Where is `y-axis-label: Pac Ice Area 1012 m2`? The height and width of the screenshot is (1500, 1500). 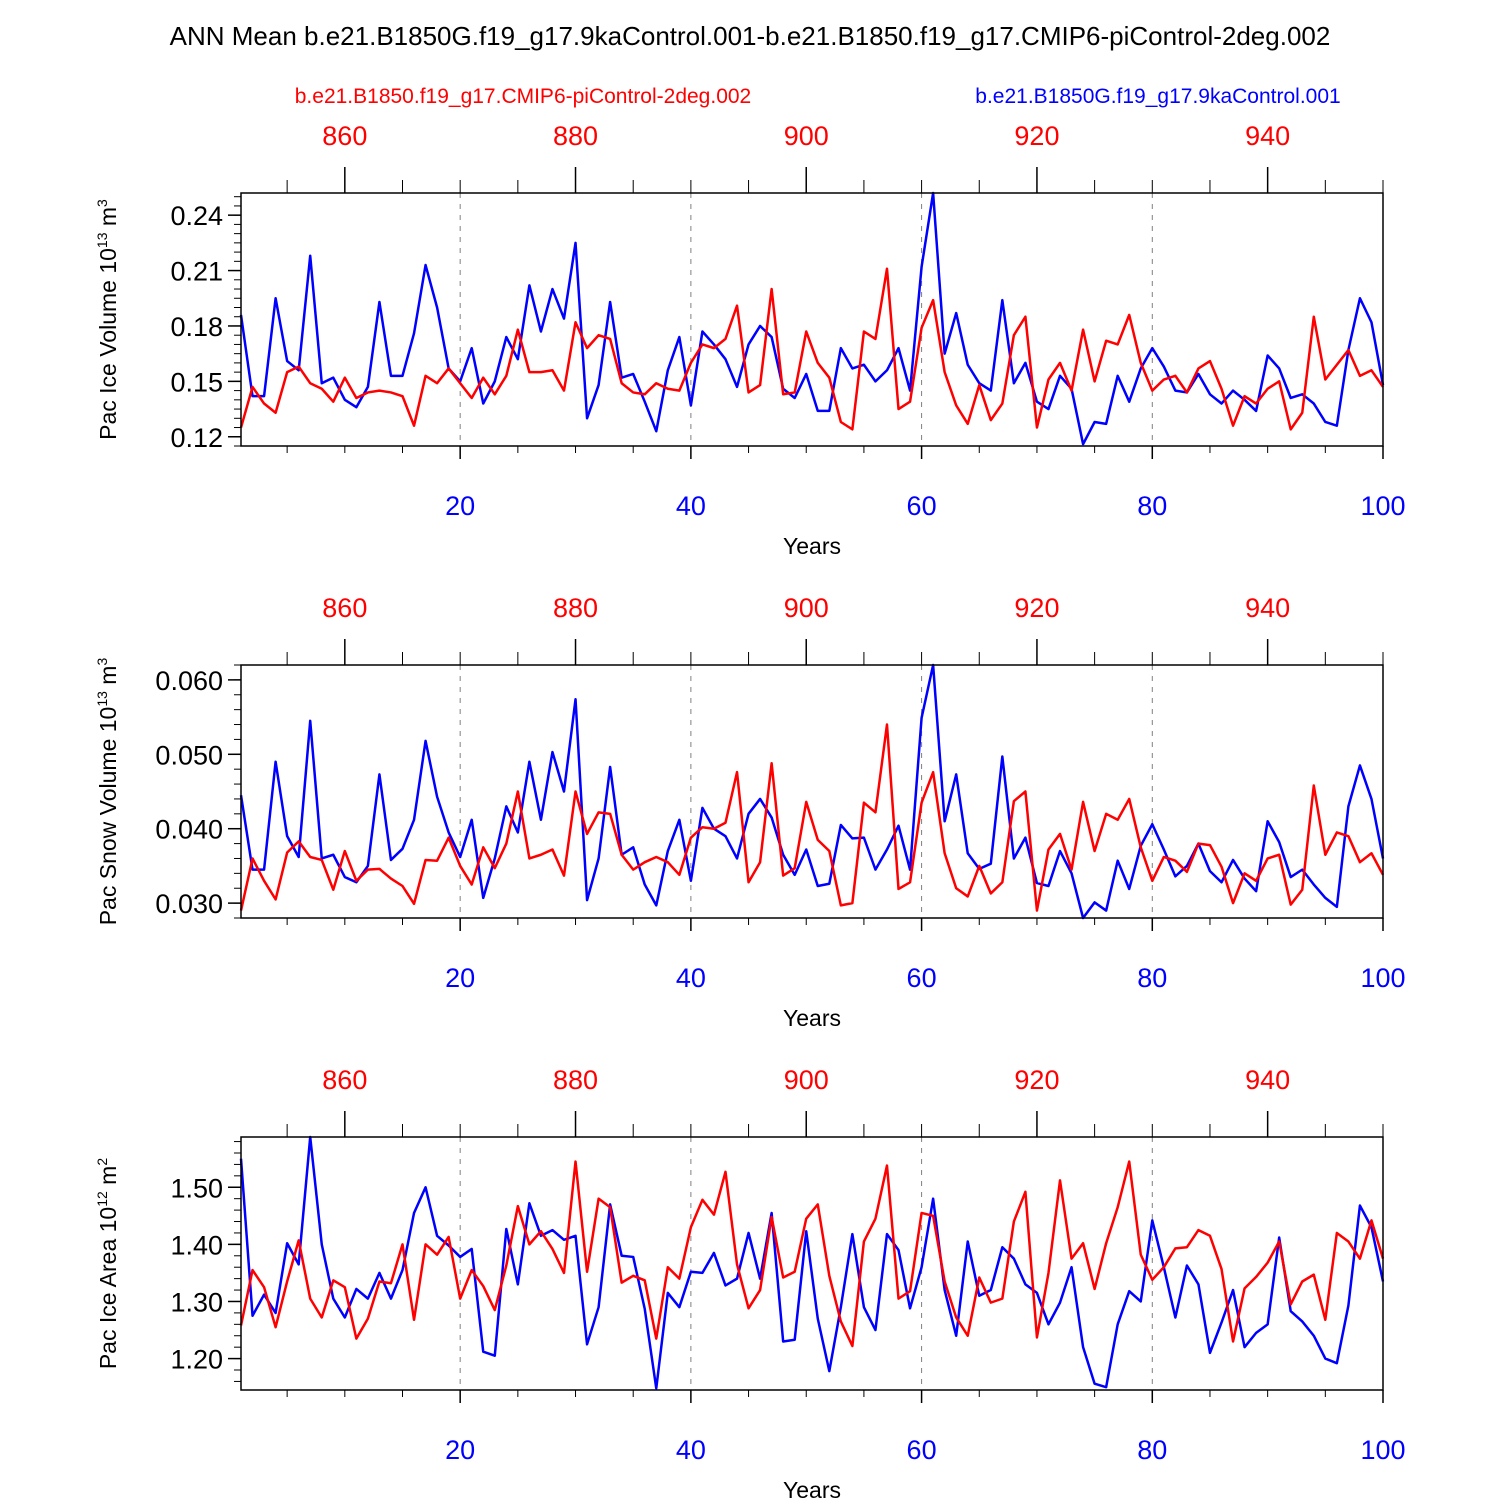 y-axis-label: Pac Ice Area 1012 m2 is located at coordinates (107, 1264).